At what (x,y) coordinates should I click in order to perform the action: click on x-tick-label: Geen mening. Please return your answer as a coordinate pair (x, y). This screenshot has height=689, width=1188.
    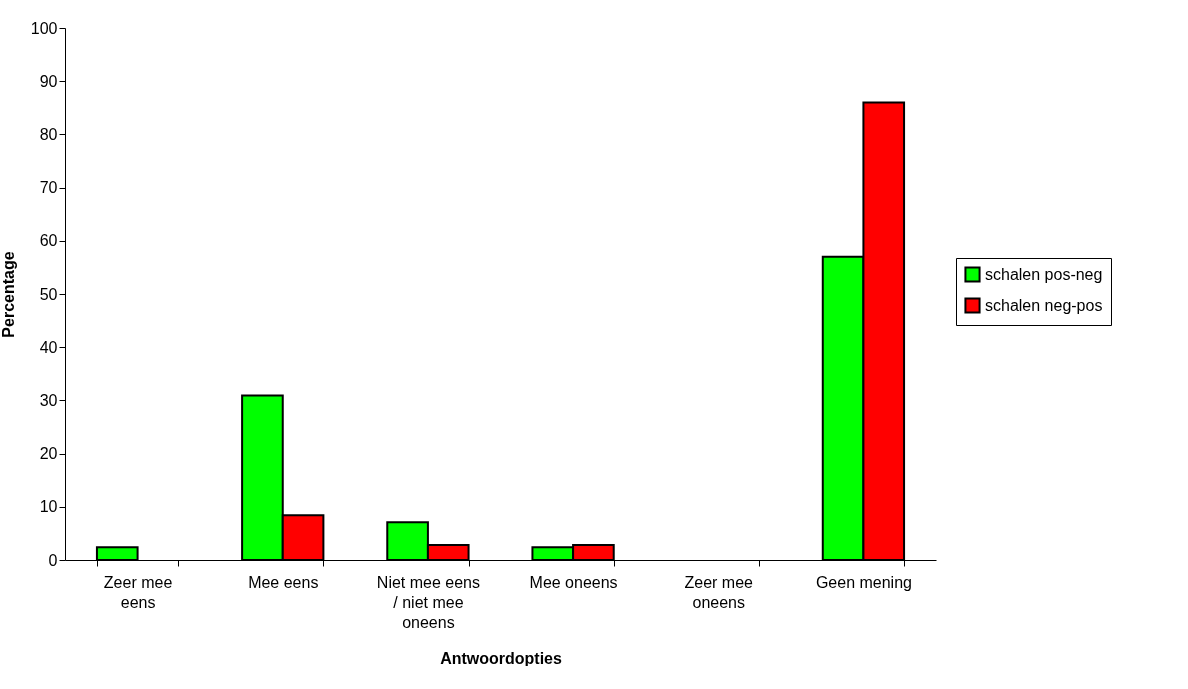
    Looking at the image, I should click on (863, 582).